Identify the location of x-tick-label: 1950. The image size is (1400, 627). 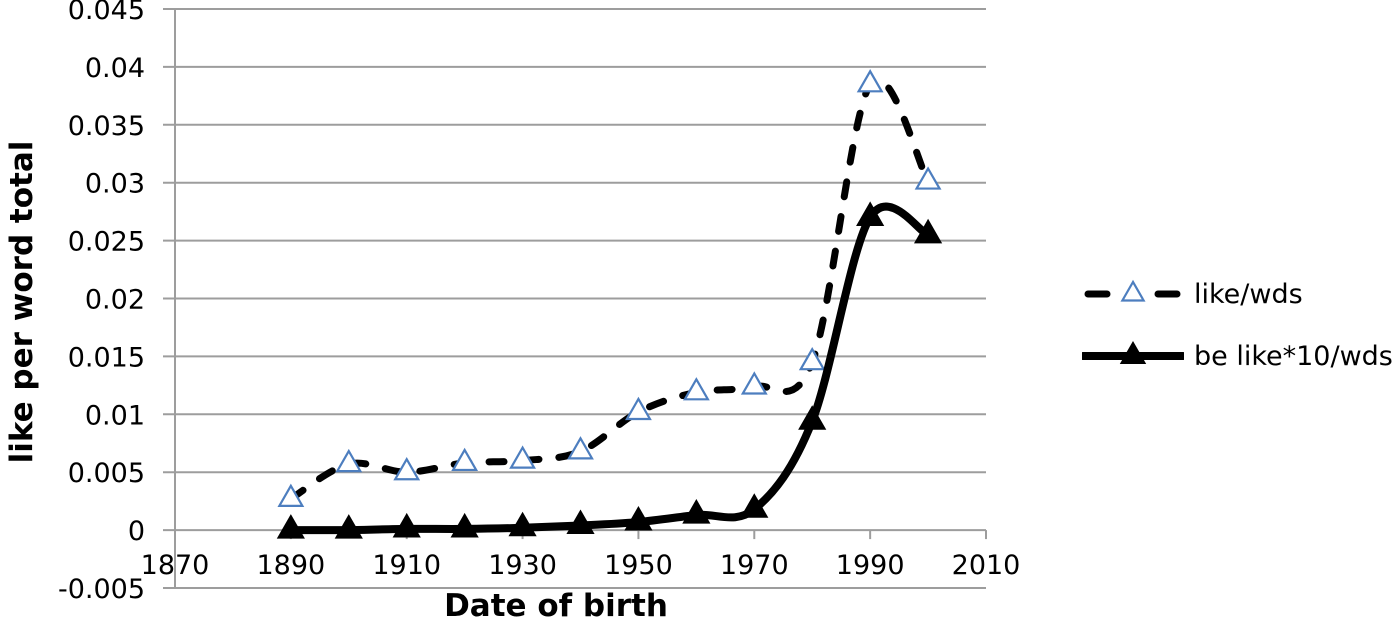
(638, 565).